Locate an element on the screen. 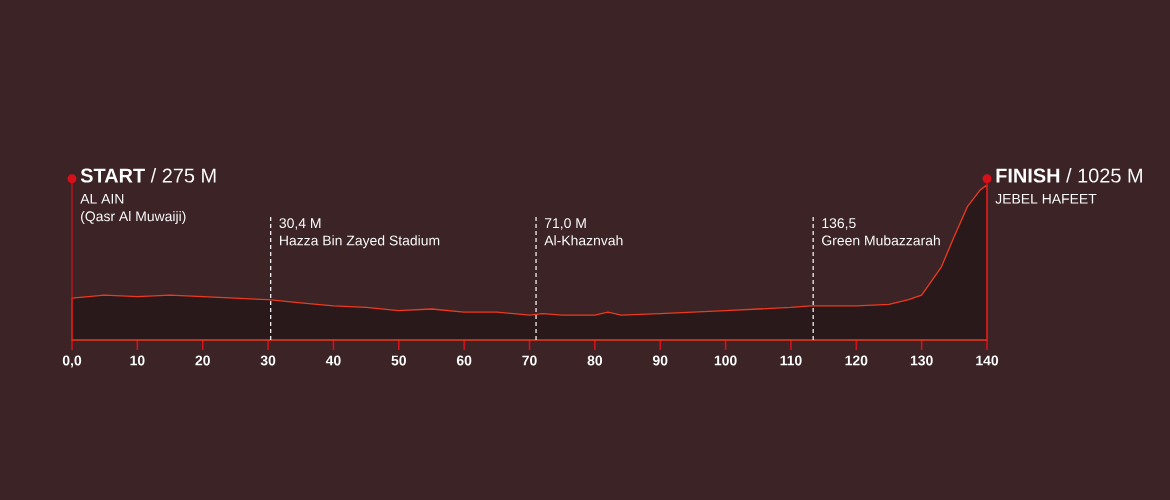  x-tick-label: 90 is located at coordinates (660, 360).